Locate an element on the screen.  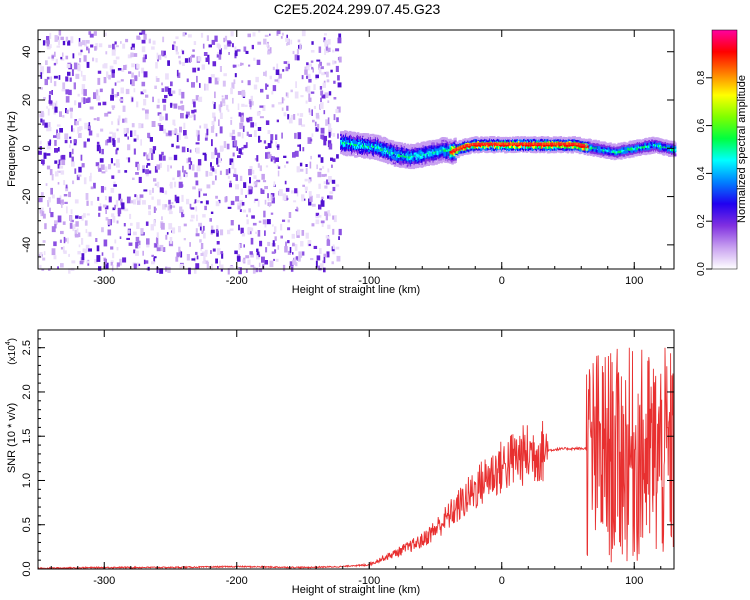
figure-title: C2E5.2024.299.07.45.G23 is located at coordinates (357, 9).